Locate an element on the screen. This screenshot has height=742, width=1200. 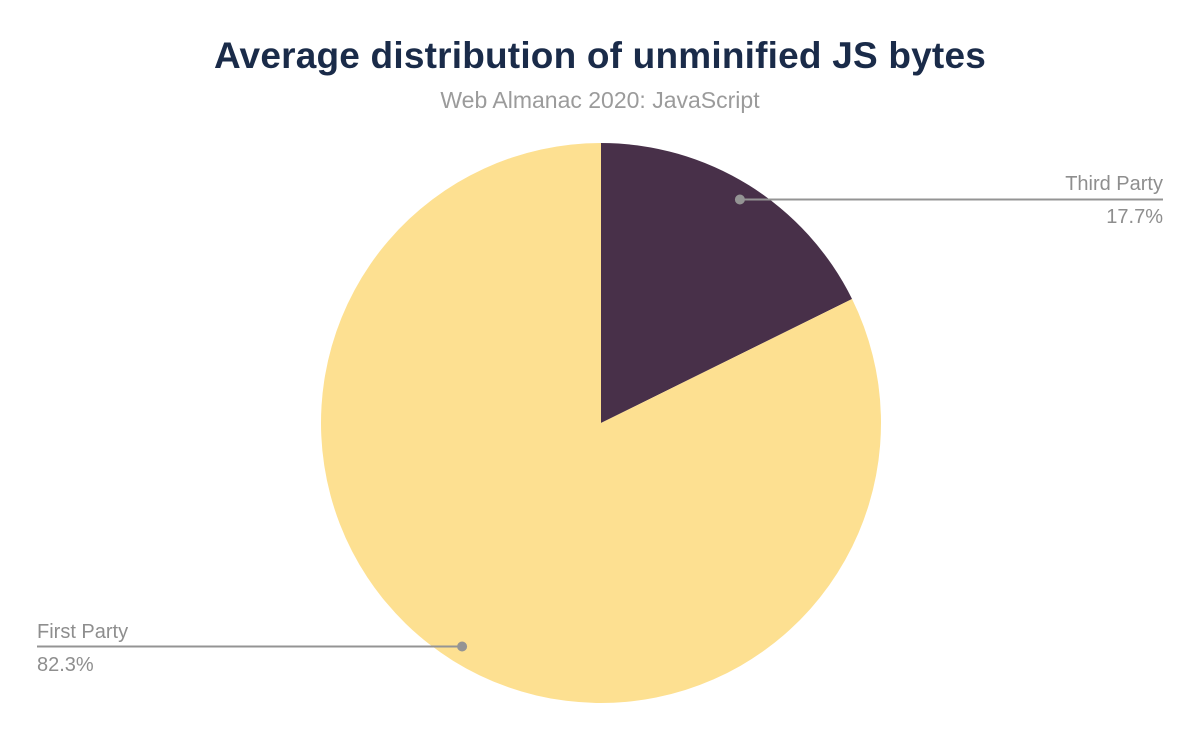
pie-slice-third-party is located at coordinates (727, 283).